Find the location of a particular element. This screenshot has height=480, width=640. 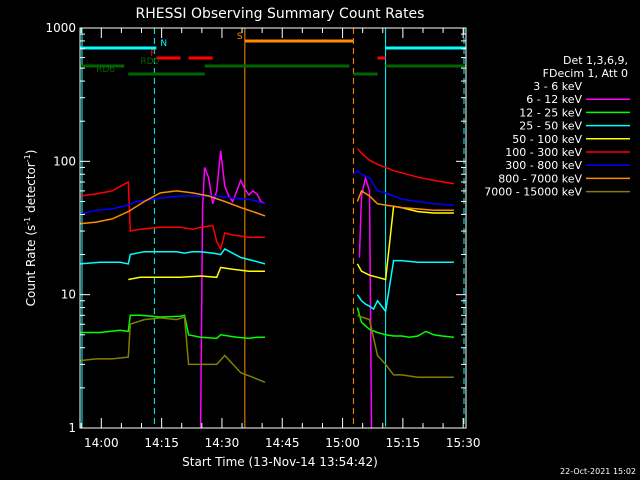

x-tick-label-2: 14:30 is located at coordinates (222, 443).